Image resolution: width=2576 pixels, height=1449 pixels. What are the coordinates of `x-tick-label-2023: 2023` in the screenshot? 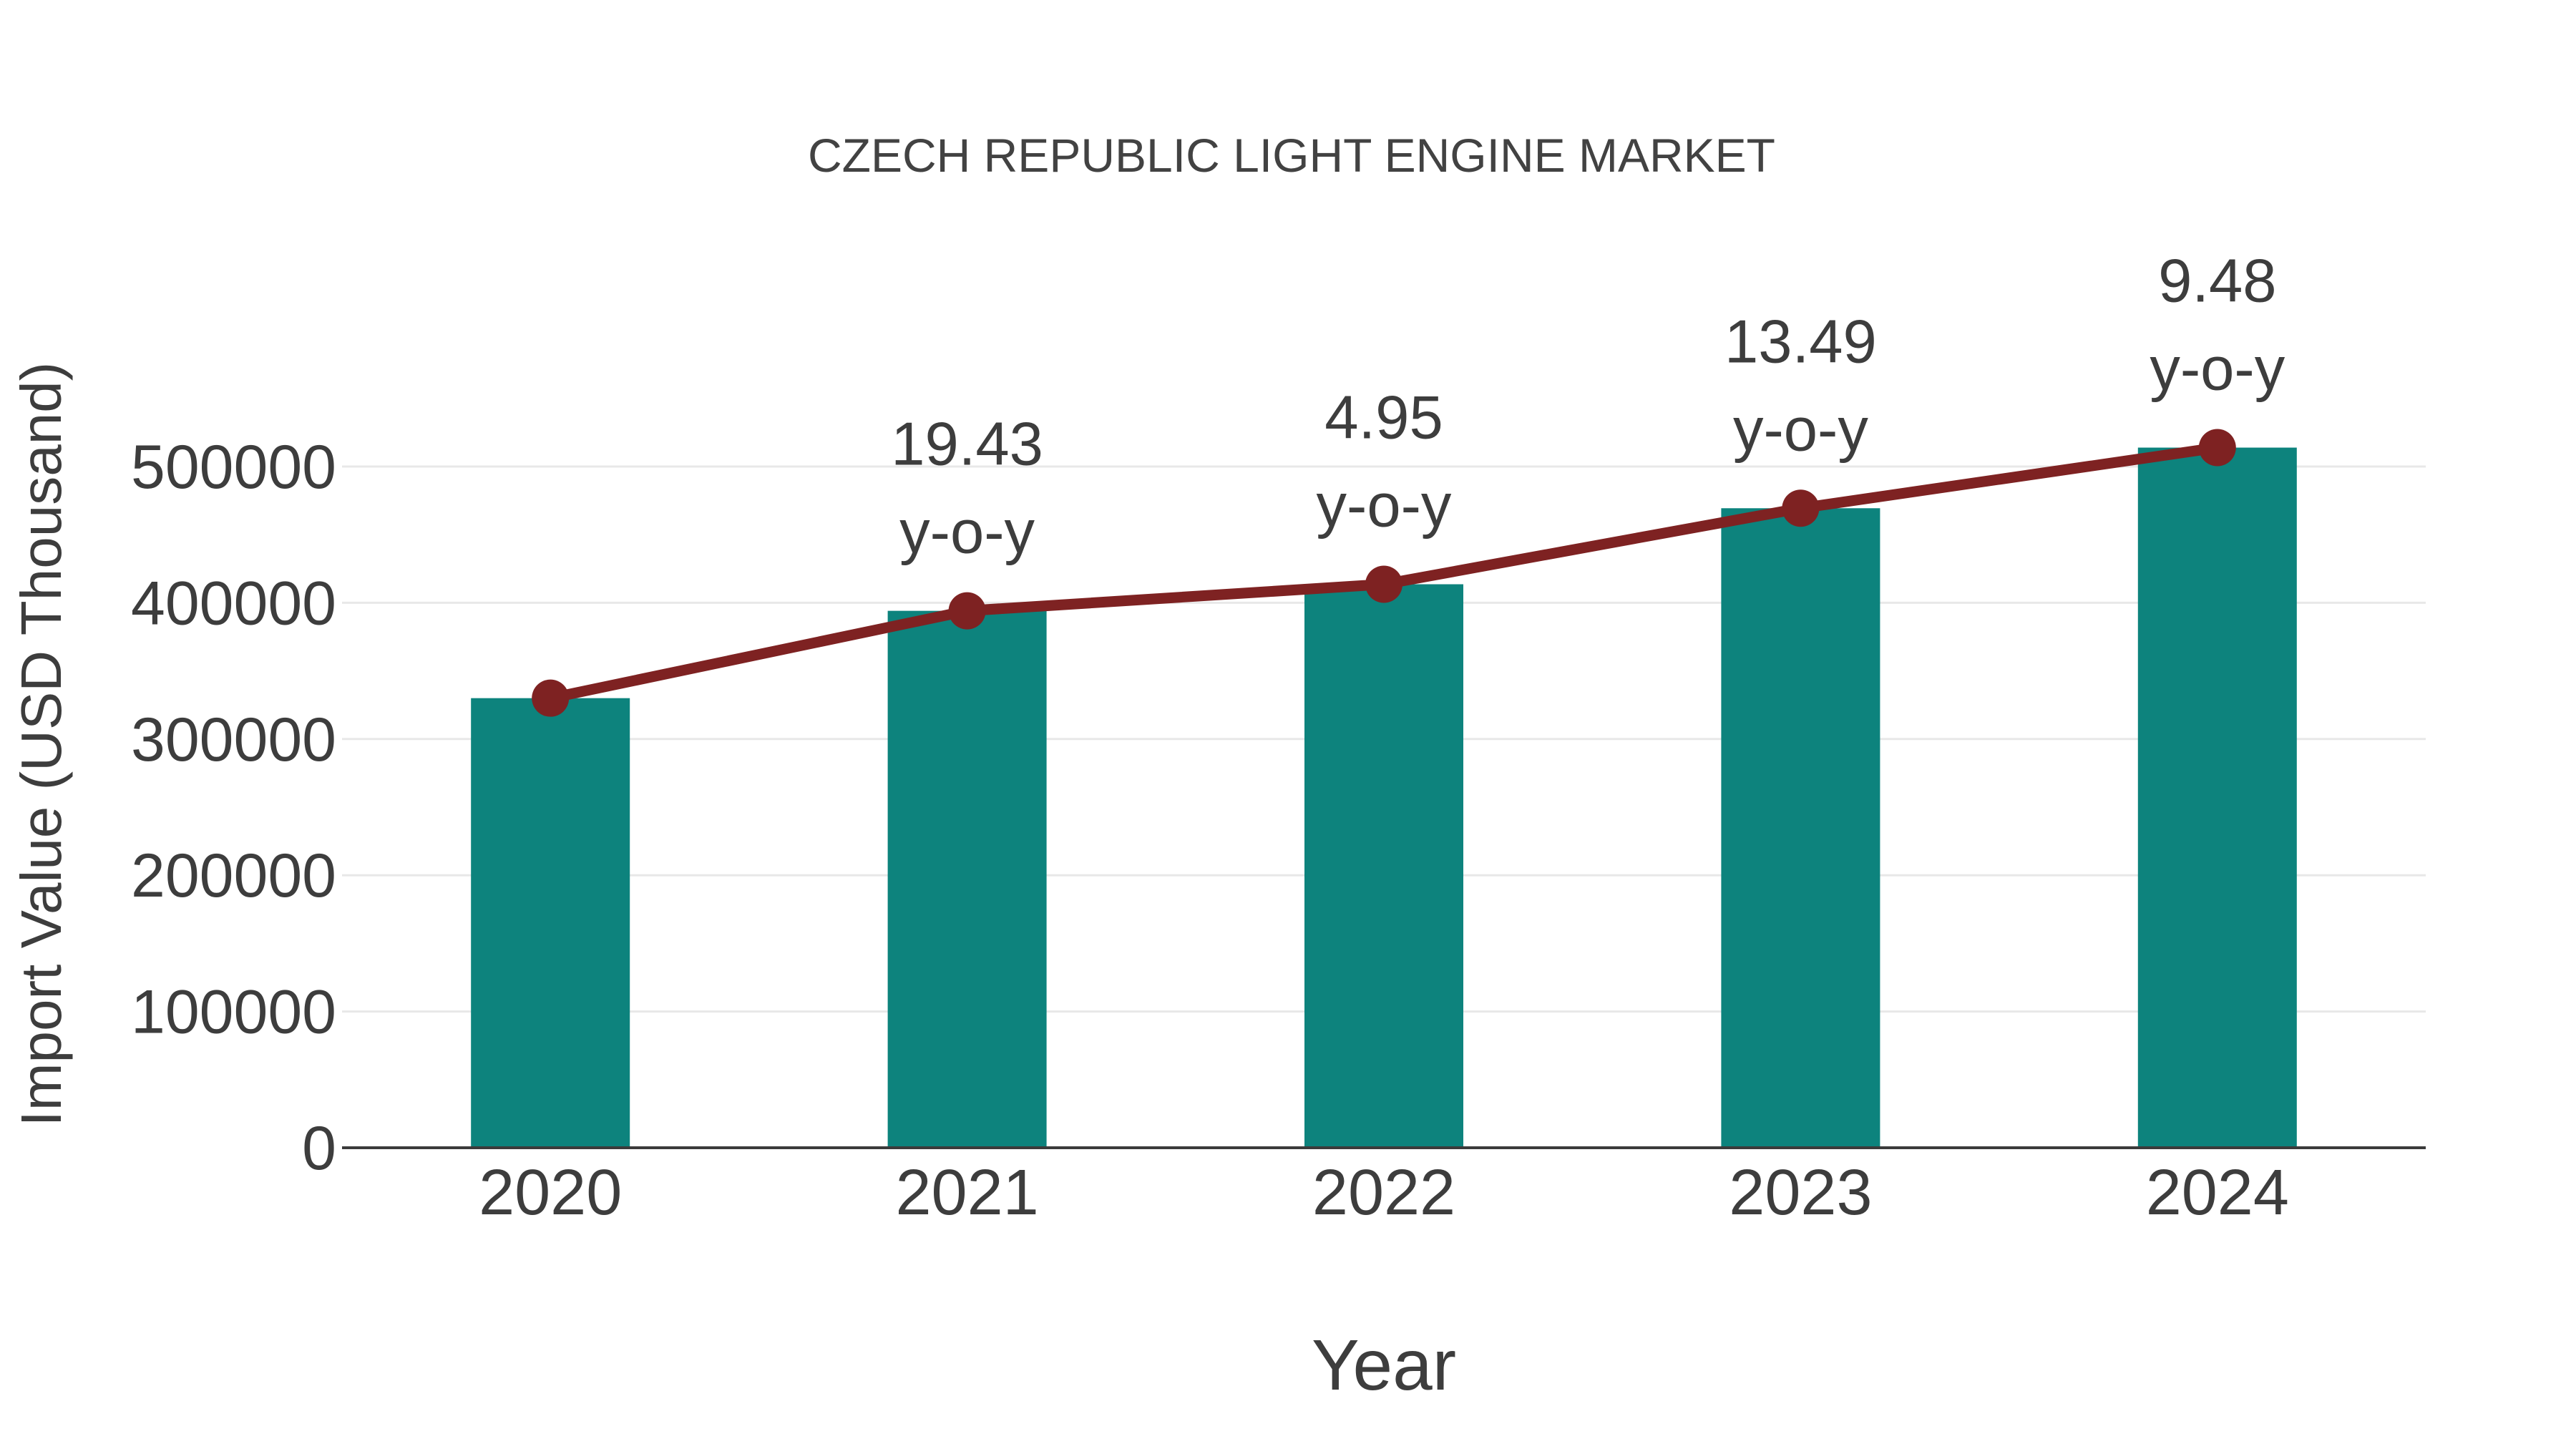 It's located at (1800, 1193).